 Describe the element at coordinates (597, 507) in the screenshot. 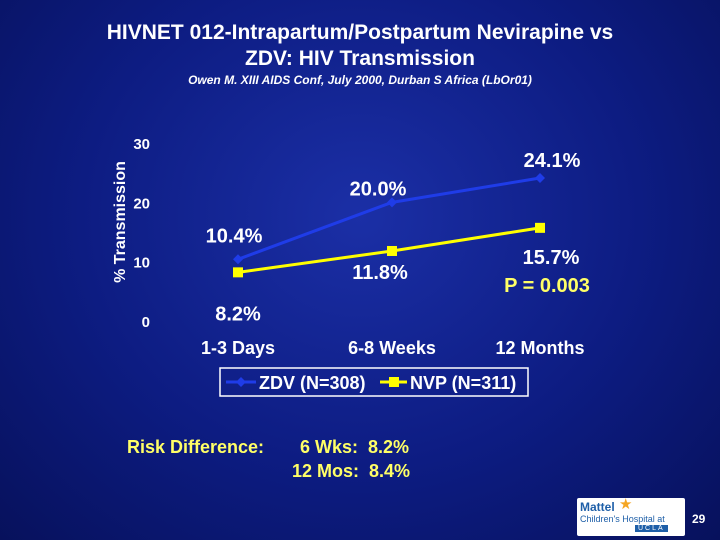

I see `logo-name: Mattel` at that location.